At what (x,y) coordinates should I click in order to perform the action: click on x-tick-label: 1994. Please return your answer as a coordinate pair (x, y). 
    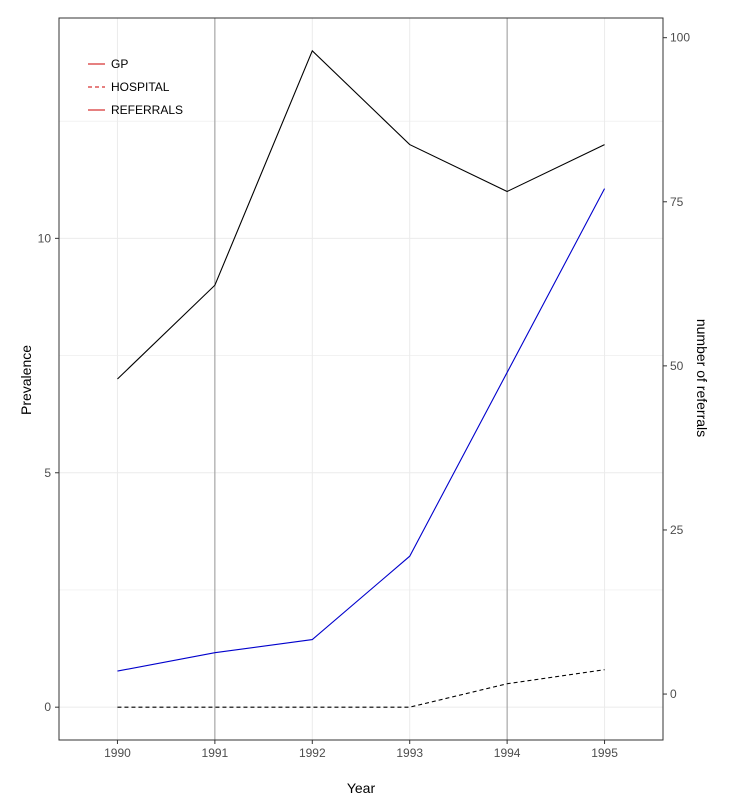
    Looking at the image, I should click on (507, 753).